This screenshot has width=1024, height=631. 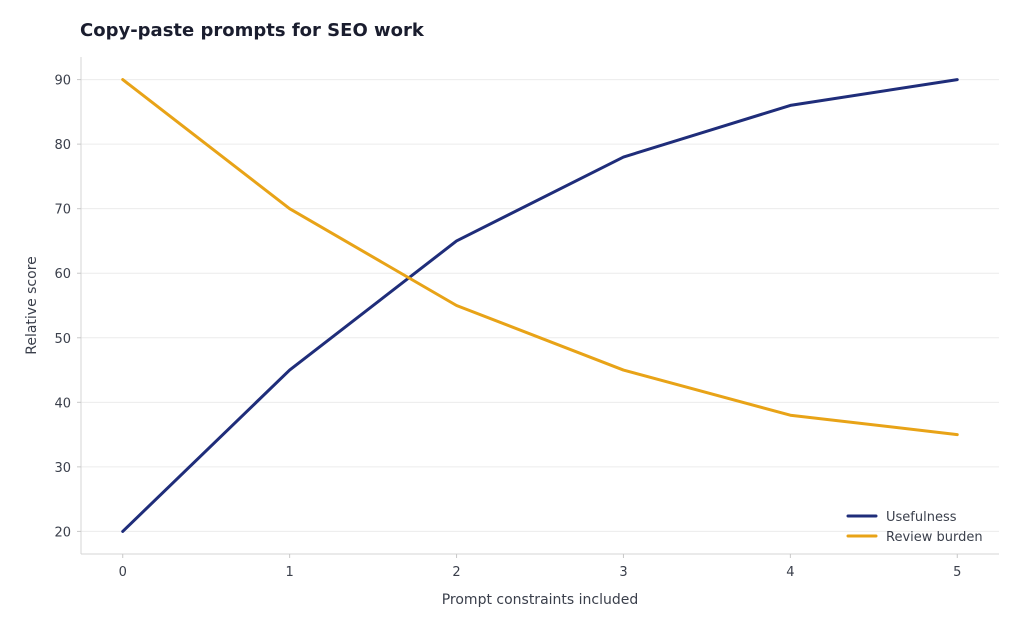 What do you see at coordinates (62, 274) in the screenshot?
I see `y-tick-label: 60` at bounding box center [62, 274].